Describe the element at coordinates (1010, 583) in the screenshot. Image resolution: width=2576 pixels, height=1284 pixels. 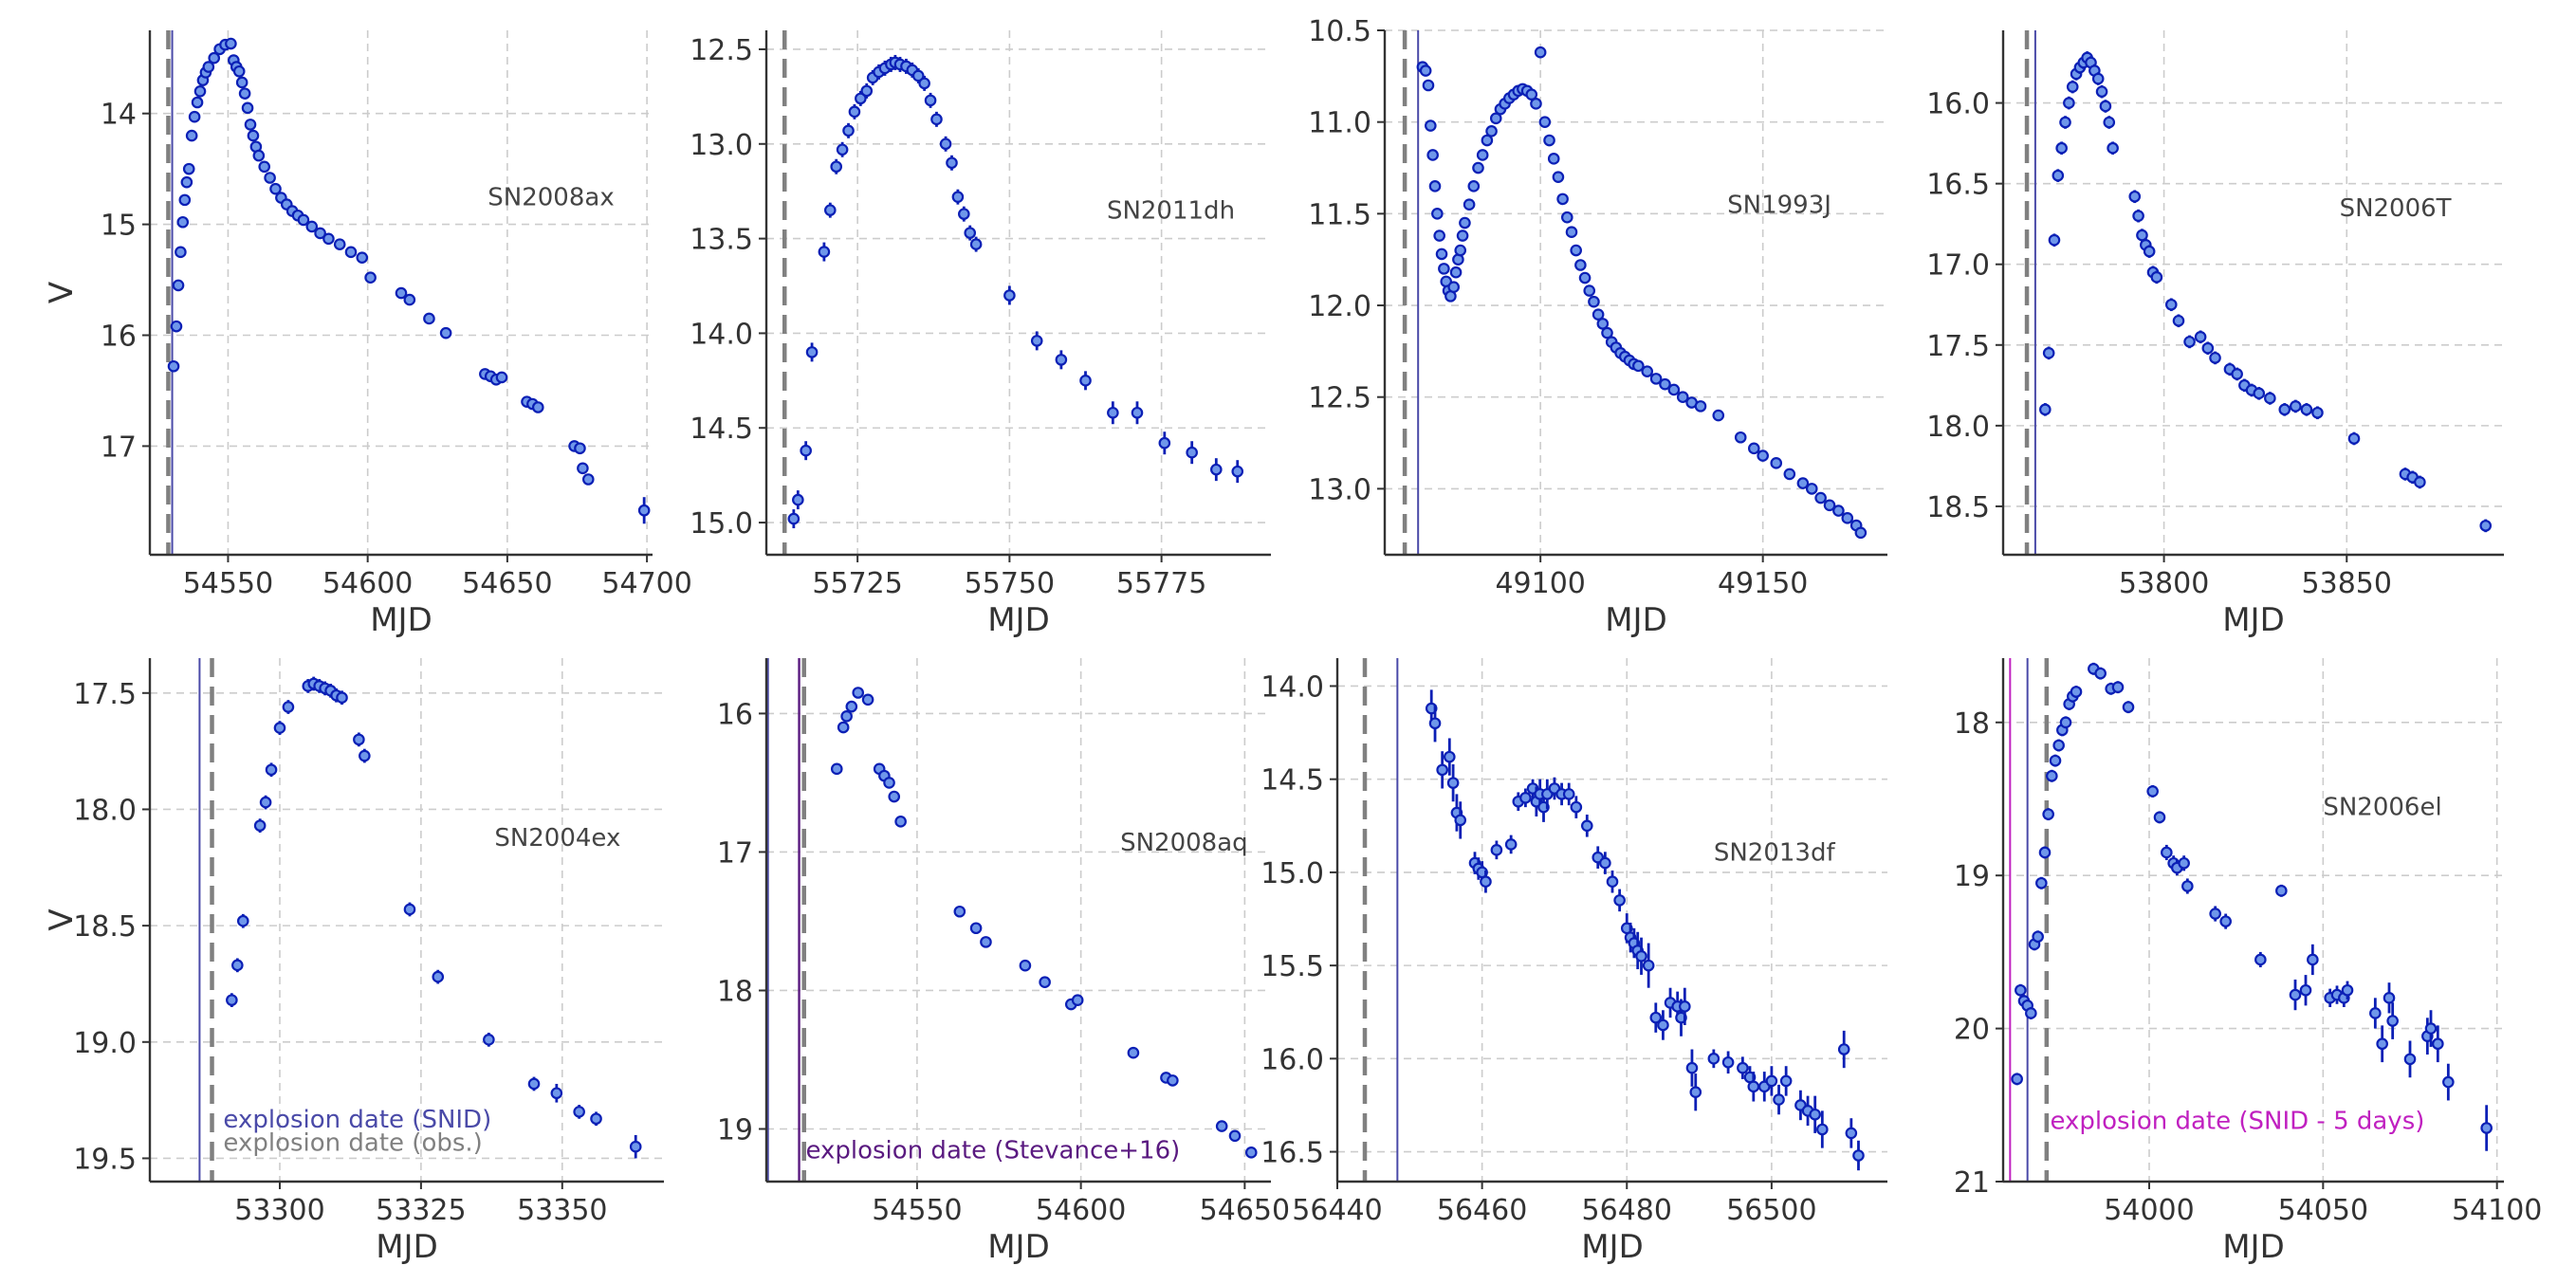
I see `x-tick-label: 55750` at that location.